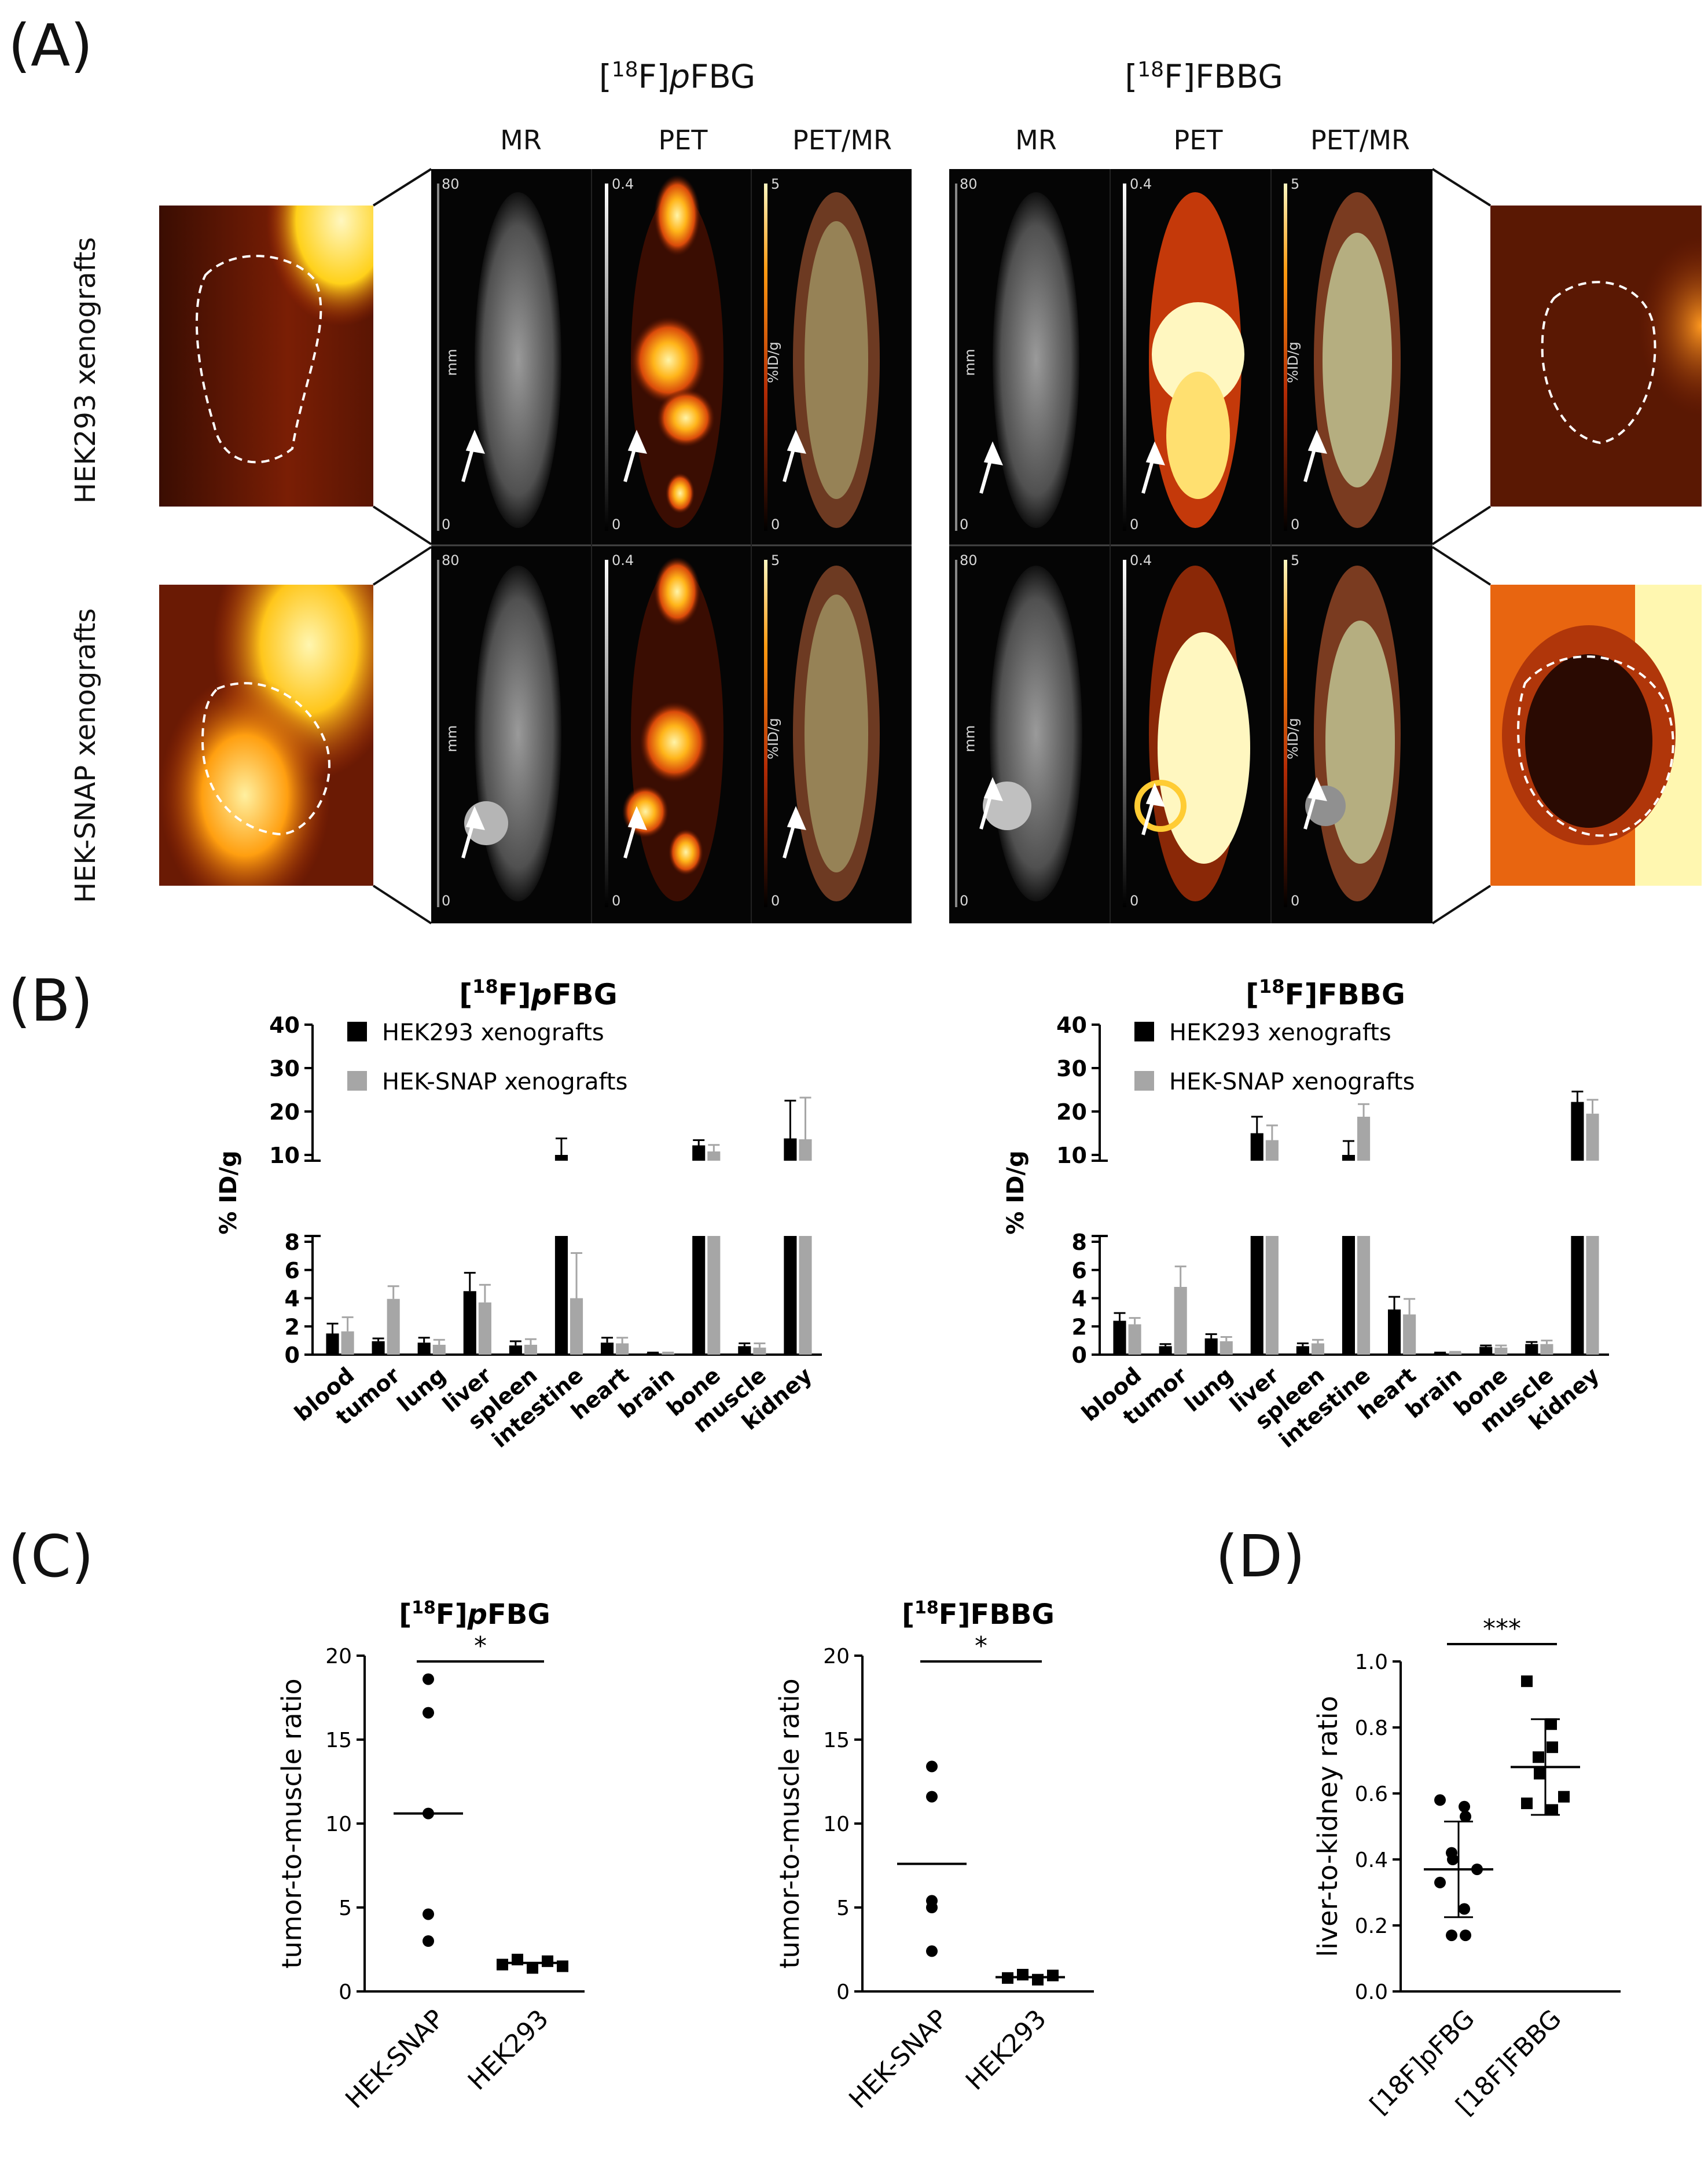  Describe the element at coordinates (474, 1614) in the screenshot. I see `chart-title: [18F]pFBG` at that location.